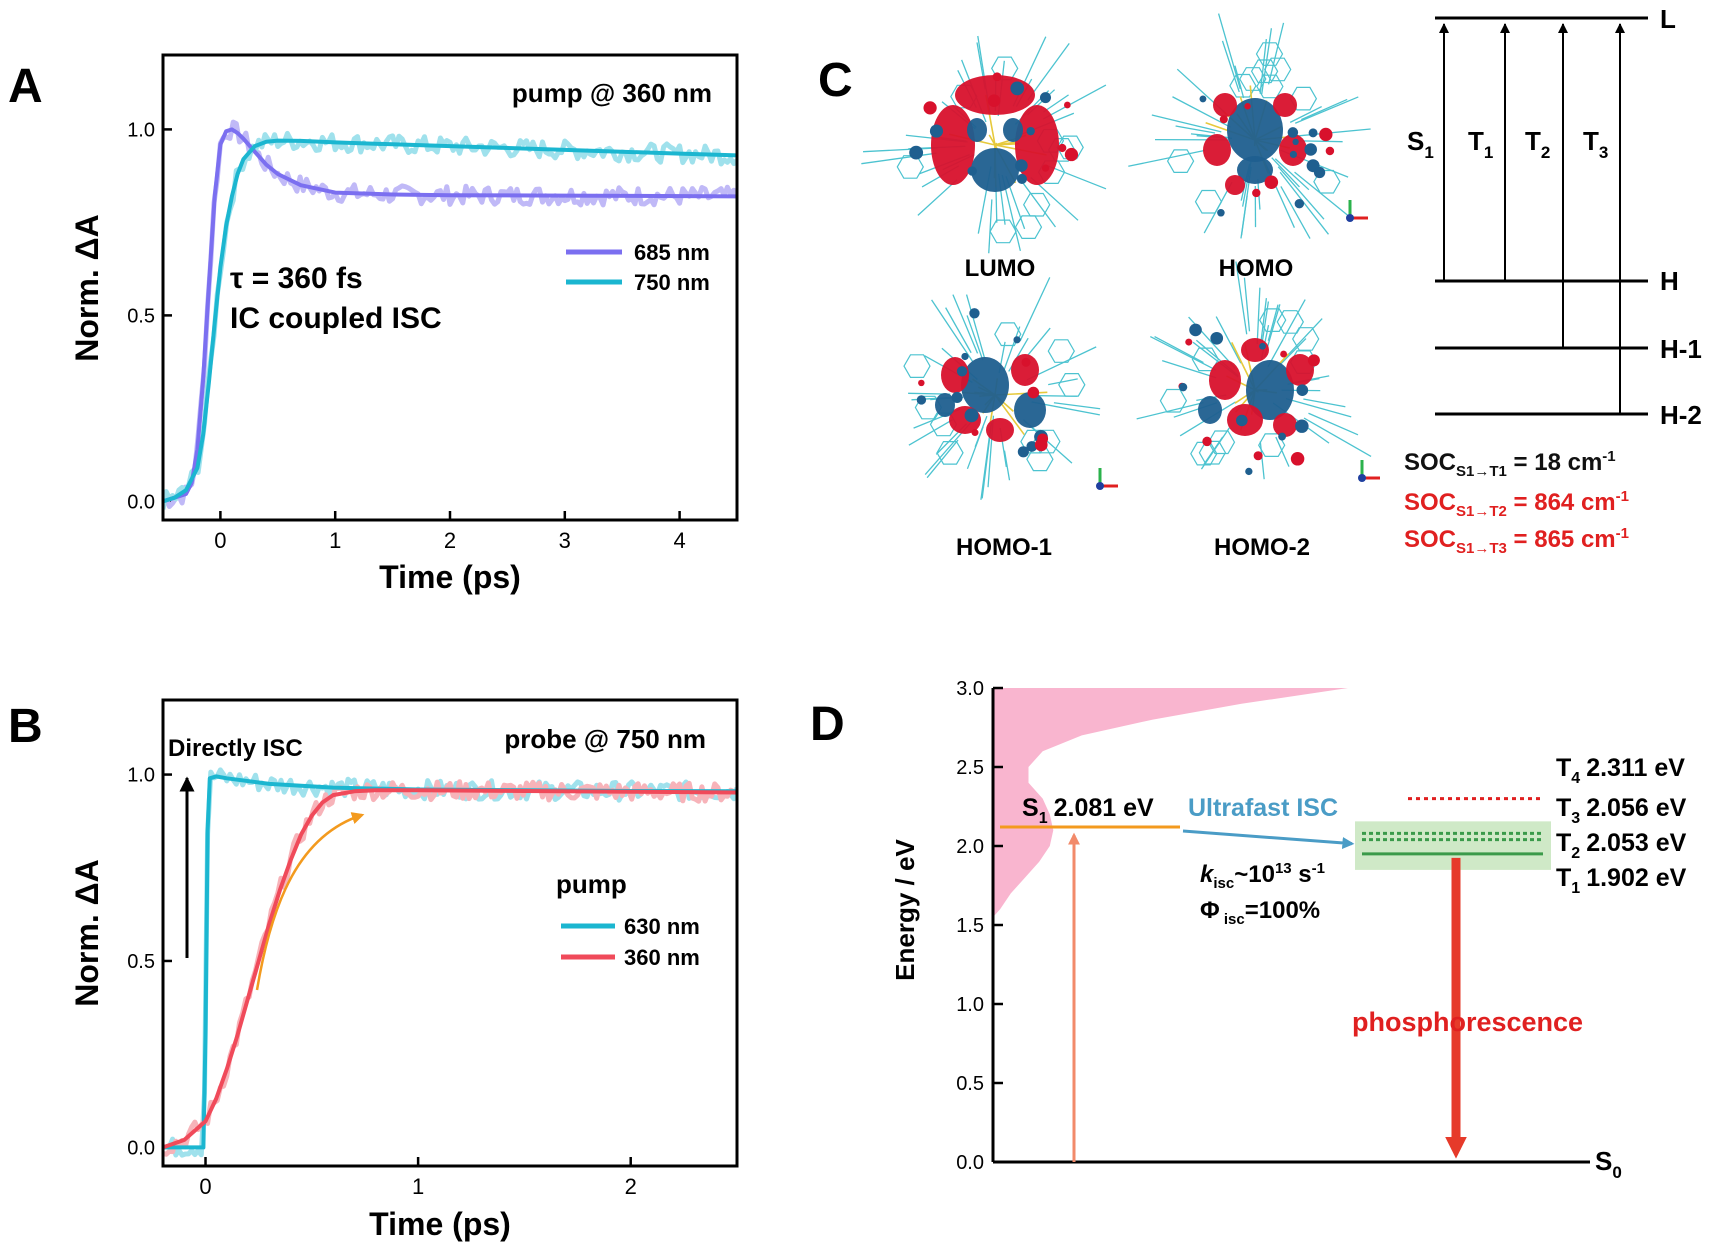  What do you see at coordinates (1621, 880) in the screenshot?
I see `t1-label: T1 1.902 eV` at bounding box center [1621, 880].